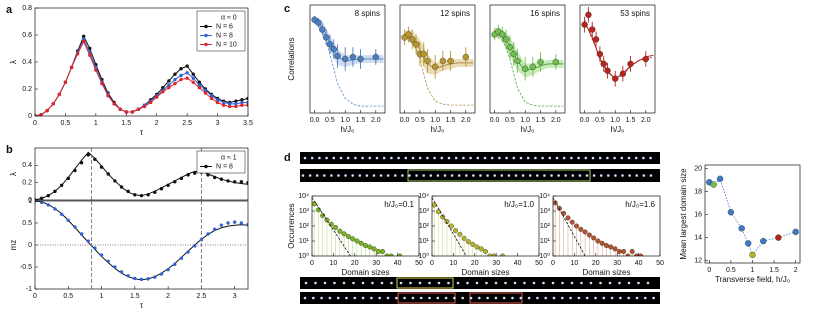  I want to click on legend-label: N = 6, so click(224, 26).